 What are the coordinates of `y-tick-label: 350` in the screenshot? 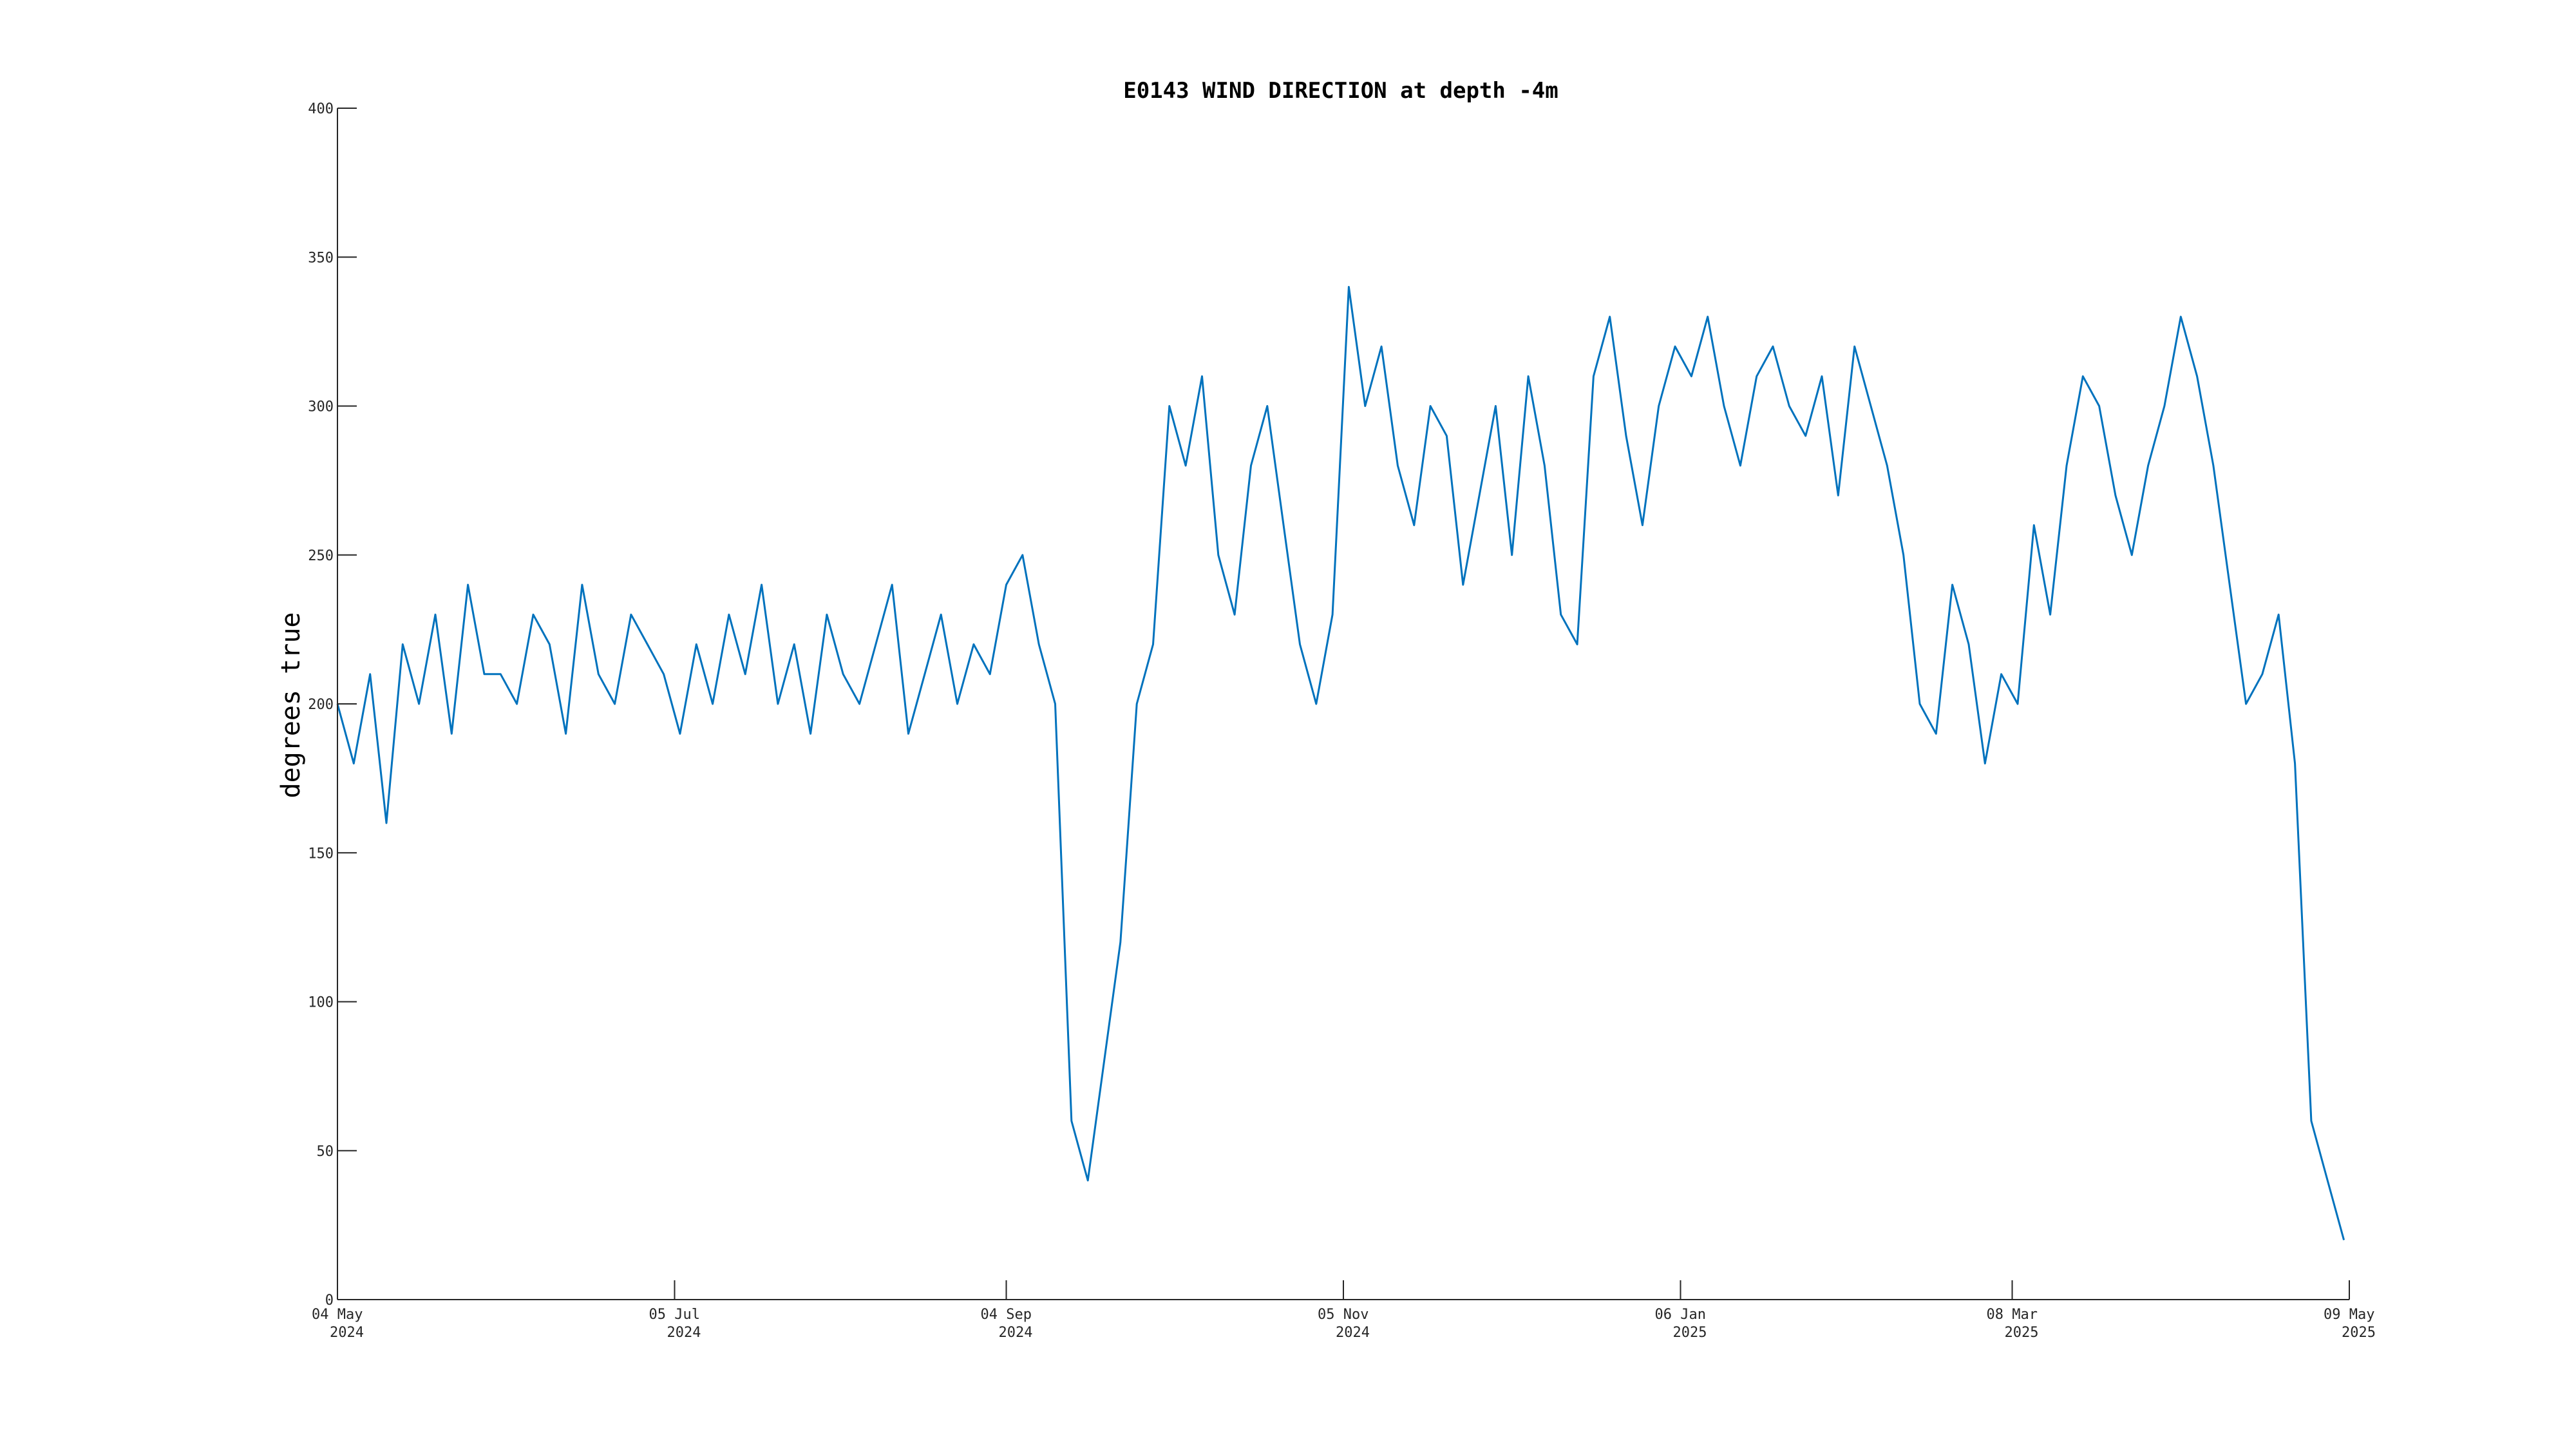 It's located at (321, 258).